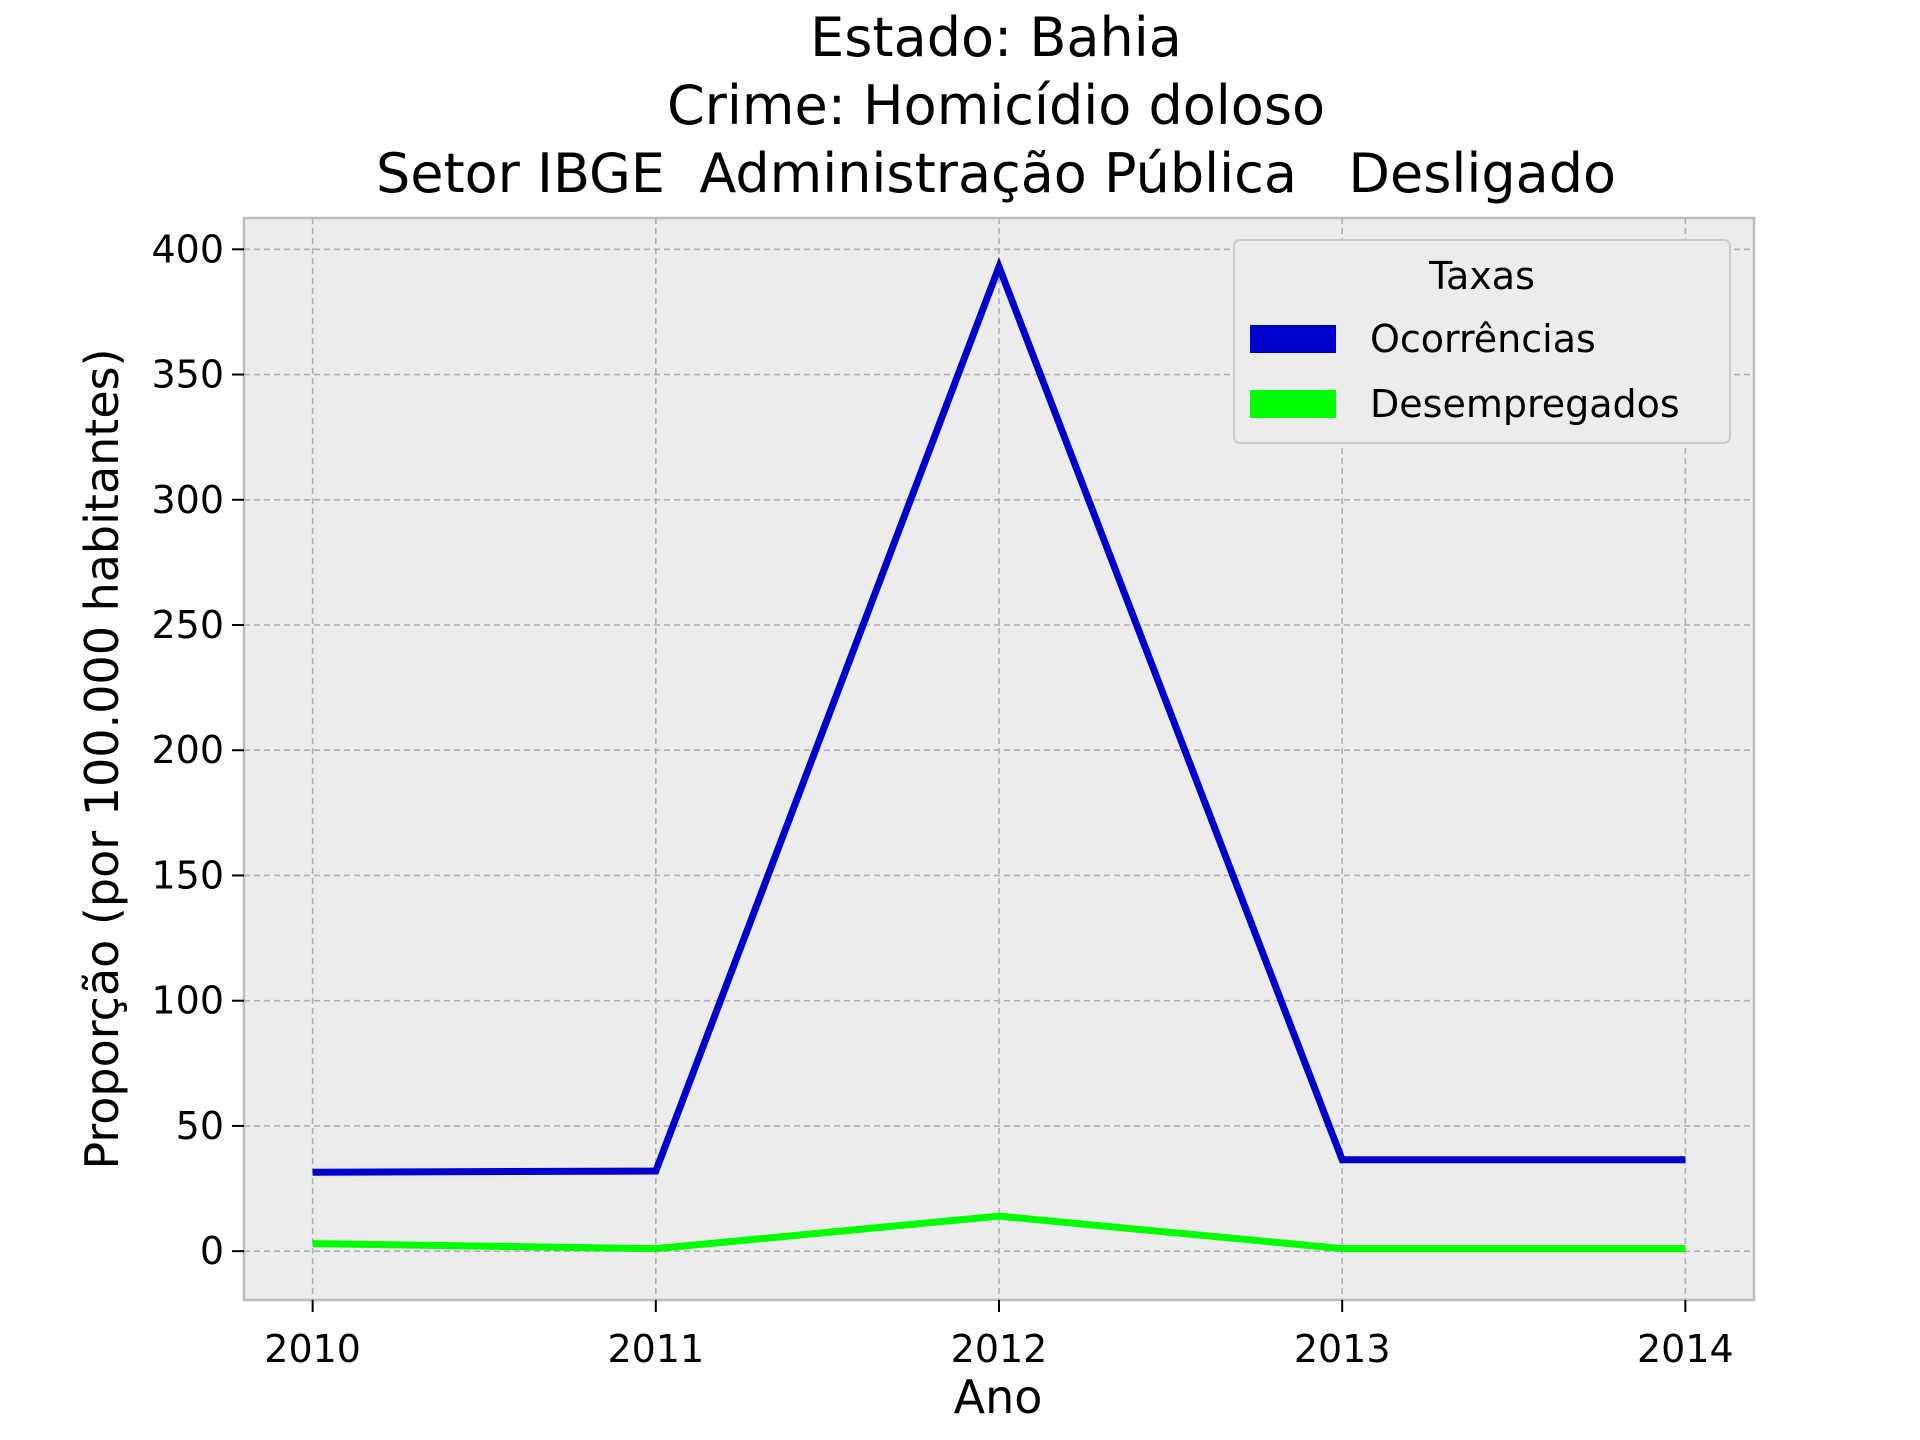 The height and width of the screenshot is (1440, 1920). Describe the element at coordinates (312, 1349) in the screenshot. I see `x-tick-label: 2010` at that location.